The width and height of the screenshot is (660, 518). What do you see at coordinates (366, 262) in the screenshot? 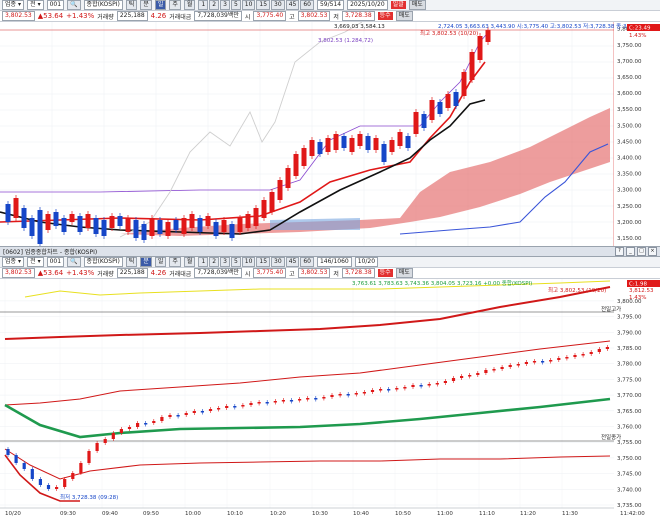
I see `day-field-2: 10/20` at bounding box center [366, 262].